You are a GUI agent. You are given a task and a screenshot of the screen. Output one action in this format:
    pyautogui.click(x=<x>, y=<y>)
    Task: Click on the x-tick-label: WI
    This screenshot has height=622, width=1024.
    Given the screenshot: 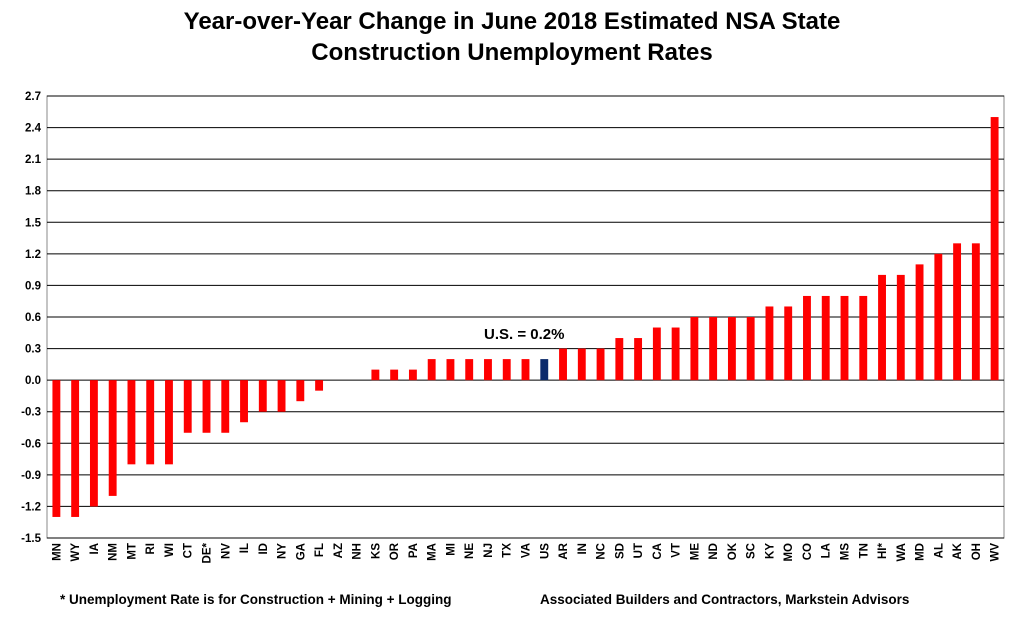 What is the action you would take?
    pyautogui.click(x=170, y=550)
    